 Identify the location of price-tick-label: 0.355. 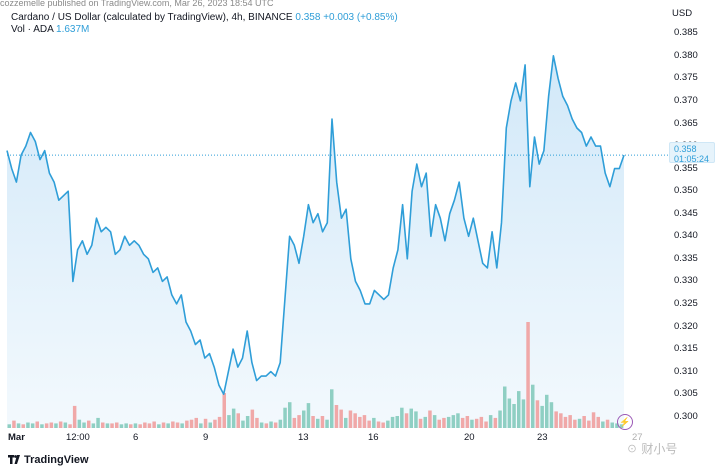
(686, 168).